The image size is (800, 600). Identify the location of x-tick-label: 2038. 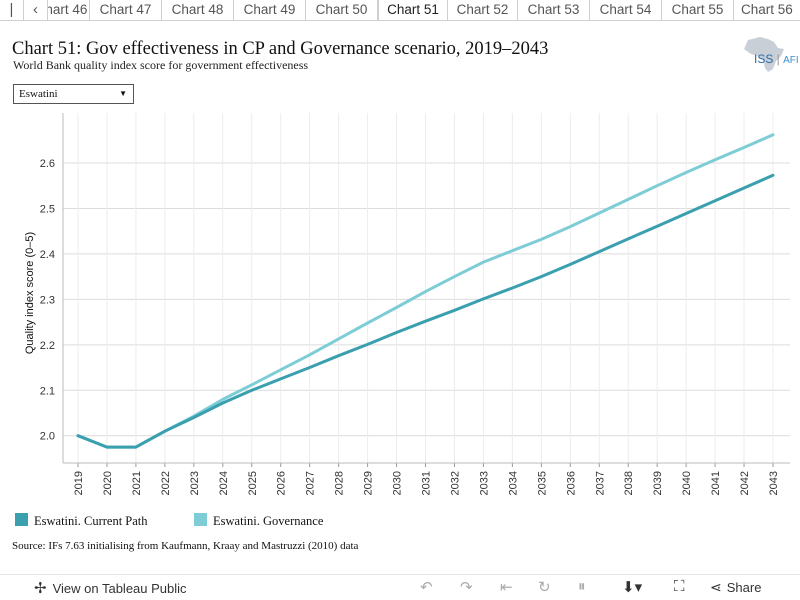
(629, 483).